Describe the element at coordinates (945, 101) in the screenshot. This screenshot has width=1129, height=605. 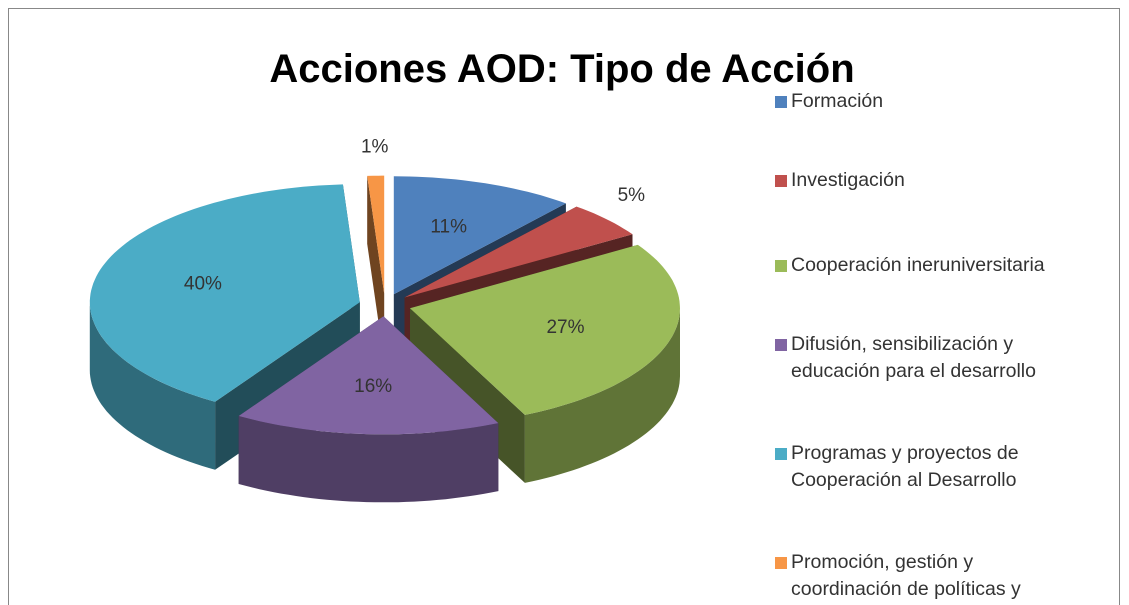
I see `legend-item: Formación` at that location.